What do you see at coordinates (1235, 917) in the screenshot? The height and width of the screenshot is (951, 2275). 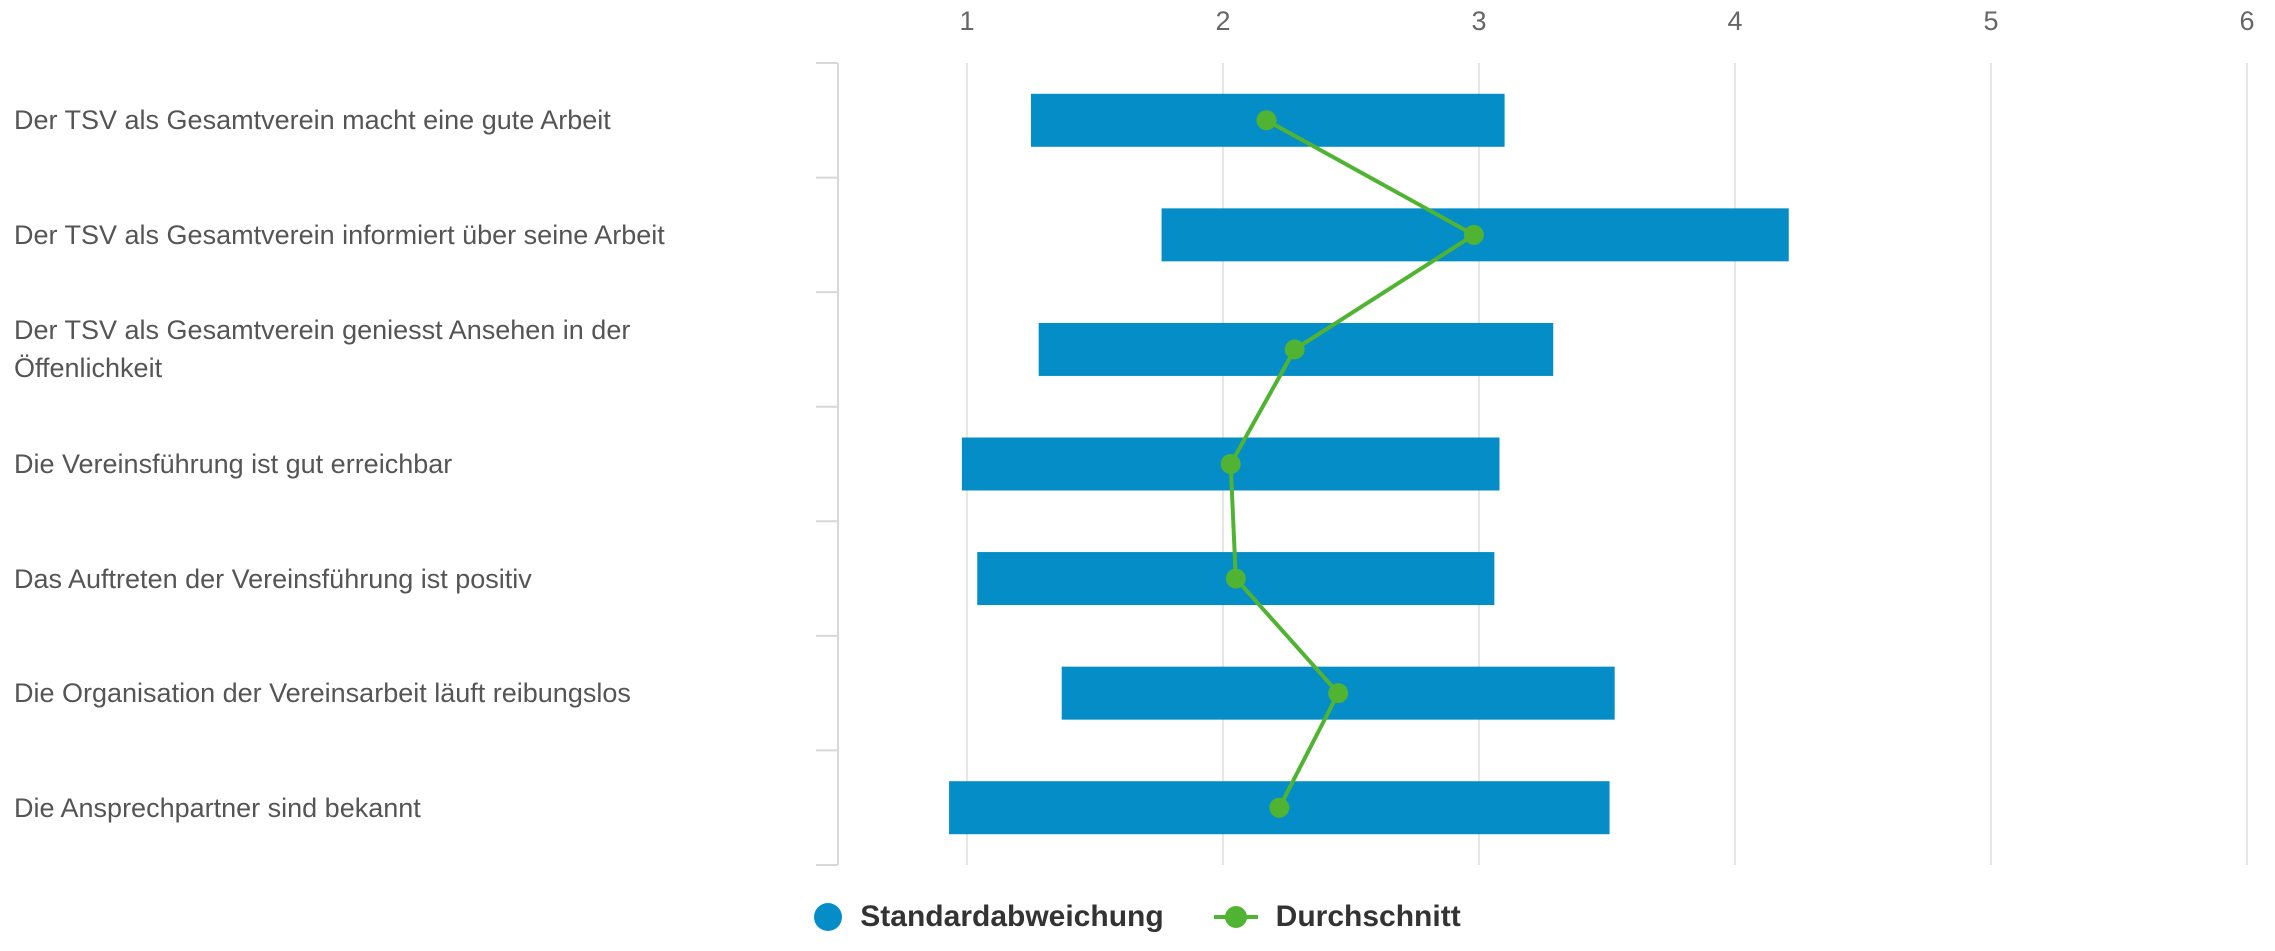 I see `legend-marker-durchschnitt` at bounding box center [1235, 917].